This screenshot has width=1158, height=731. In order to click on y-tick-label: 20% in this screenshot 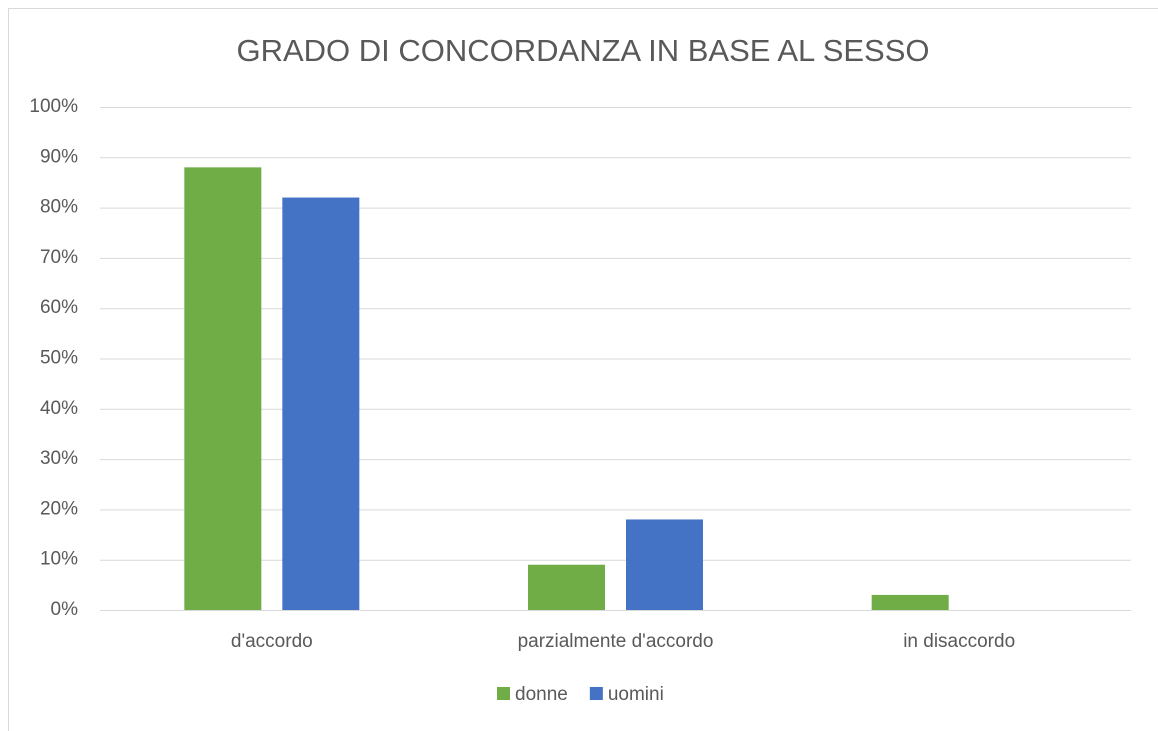, I will do `click(59, 508)`.